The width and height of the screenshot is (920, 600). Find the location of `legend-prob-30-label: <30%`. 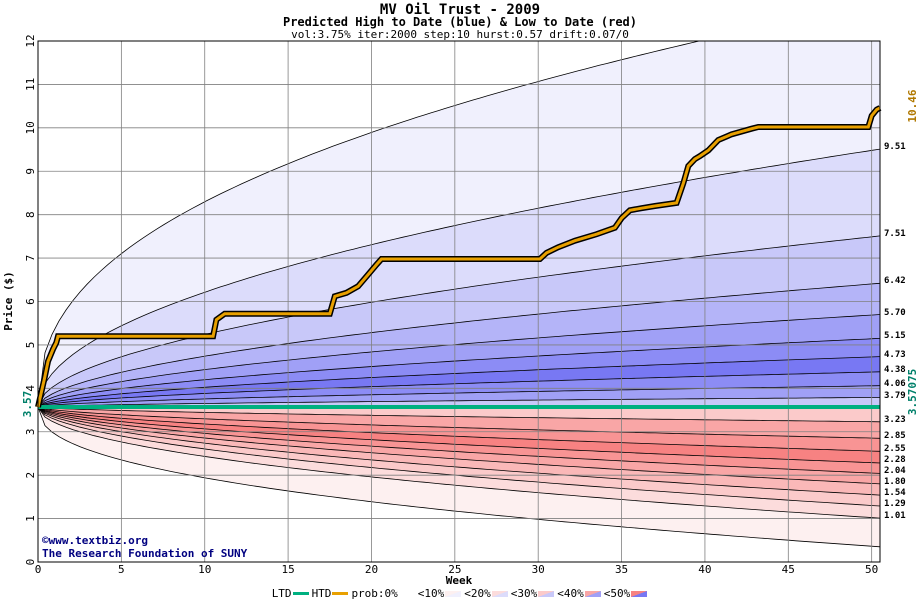

legend-prob-30-label: <30% is located at coordinates (524, 593).